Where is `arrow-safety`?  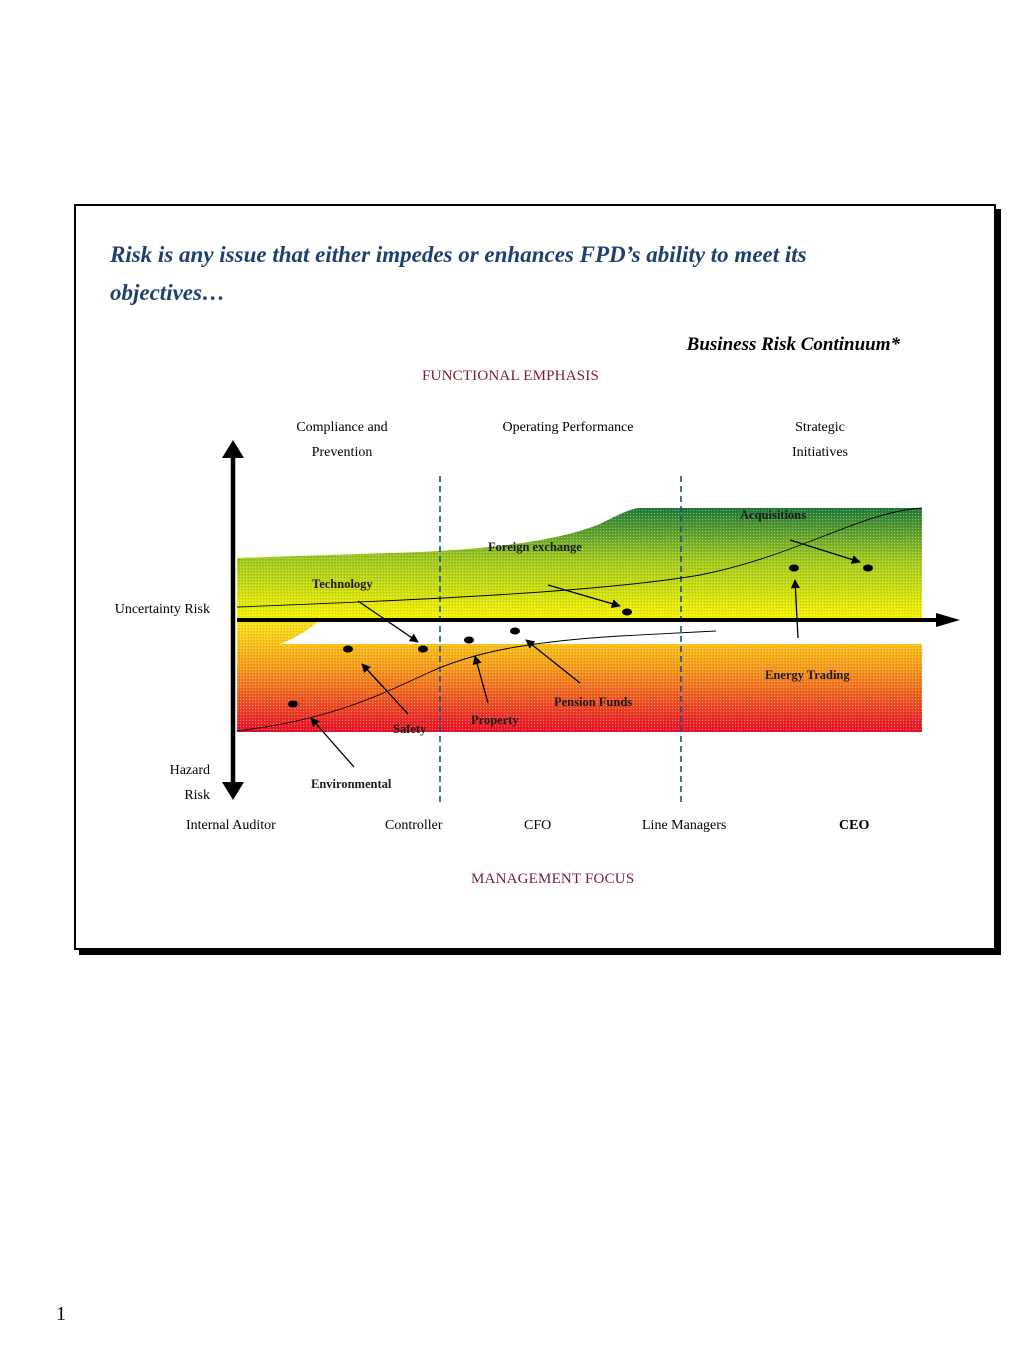 arrow-safety is located at coordinates (385, 689).